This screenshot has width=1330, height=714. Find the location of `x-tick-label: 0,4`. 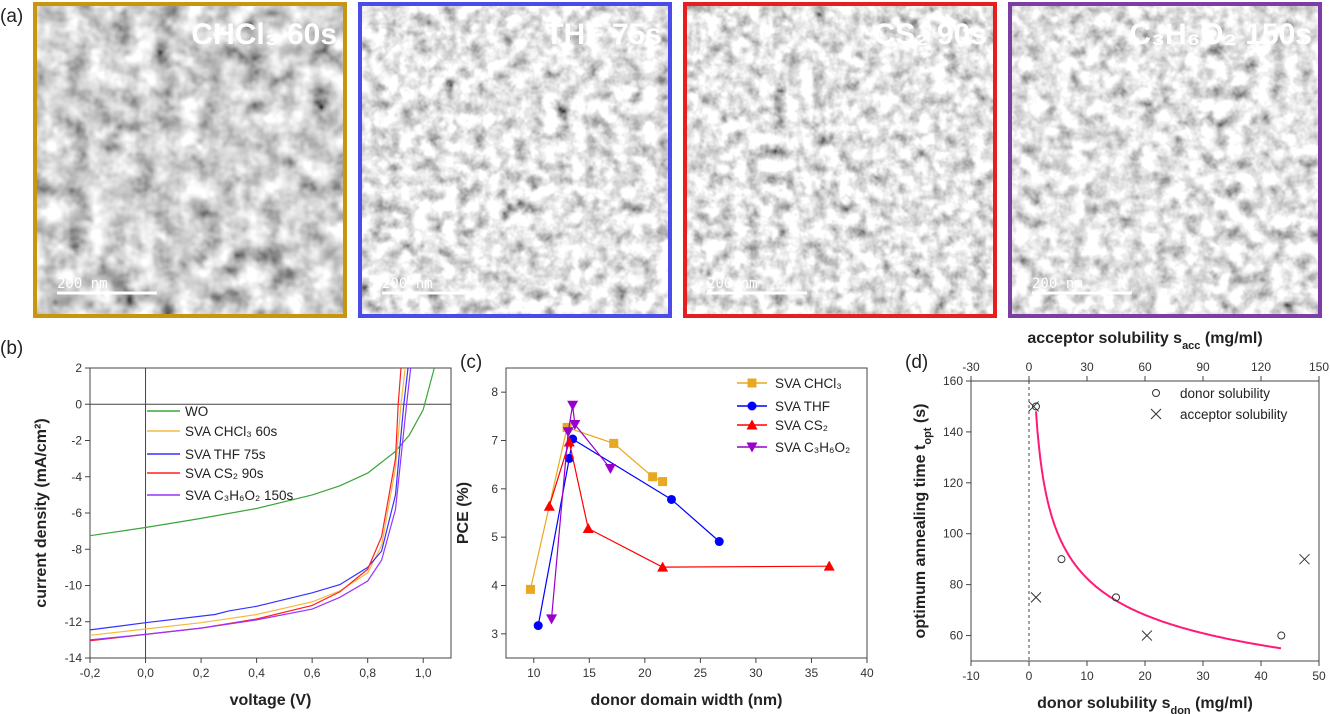

x-tick-label: 0,4 is located at coordinates (256, 673).